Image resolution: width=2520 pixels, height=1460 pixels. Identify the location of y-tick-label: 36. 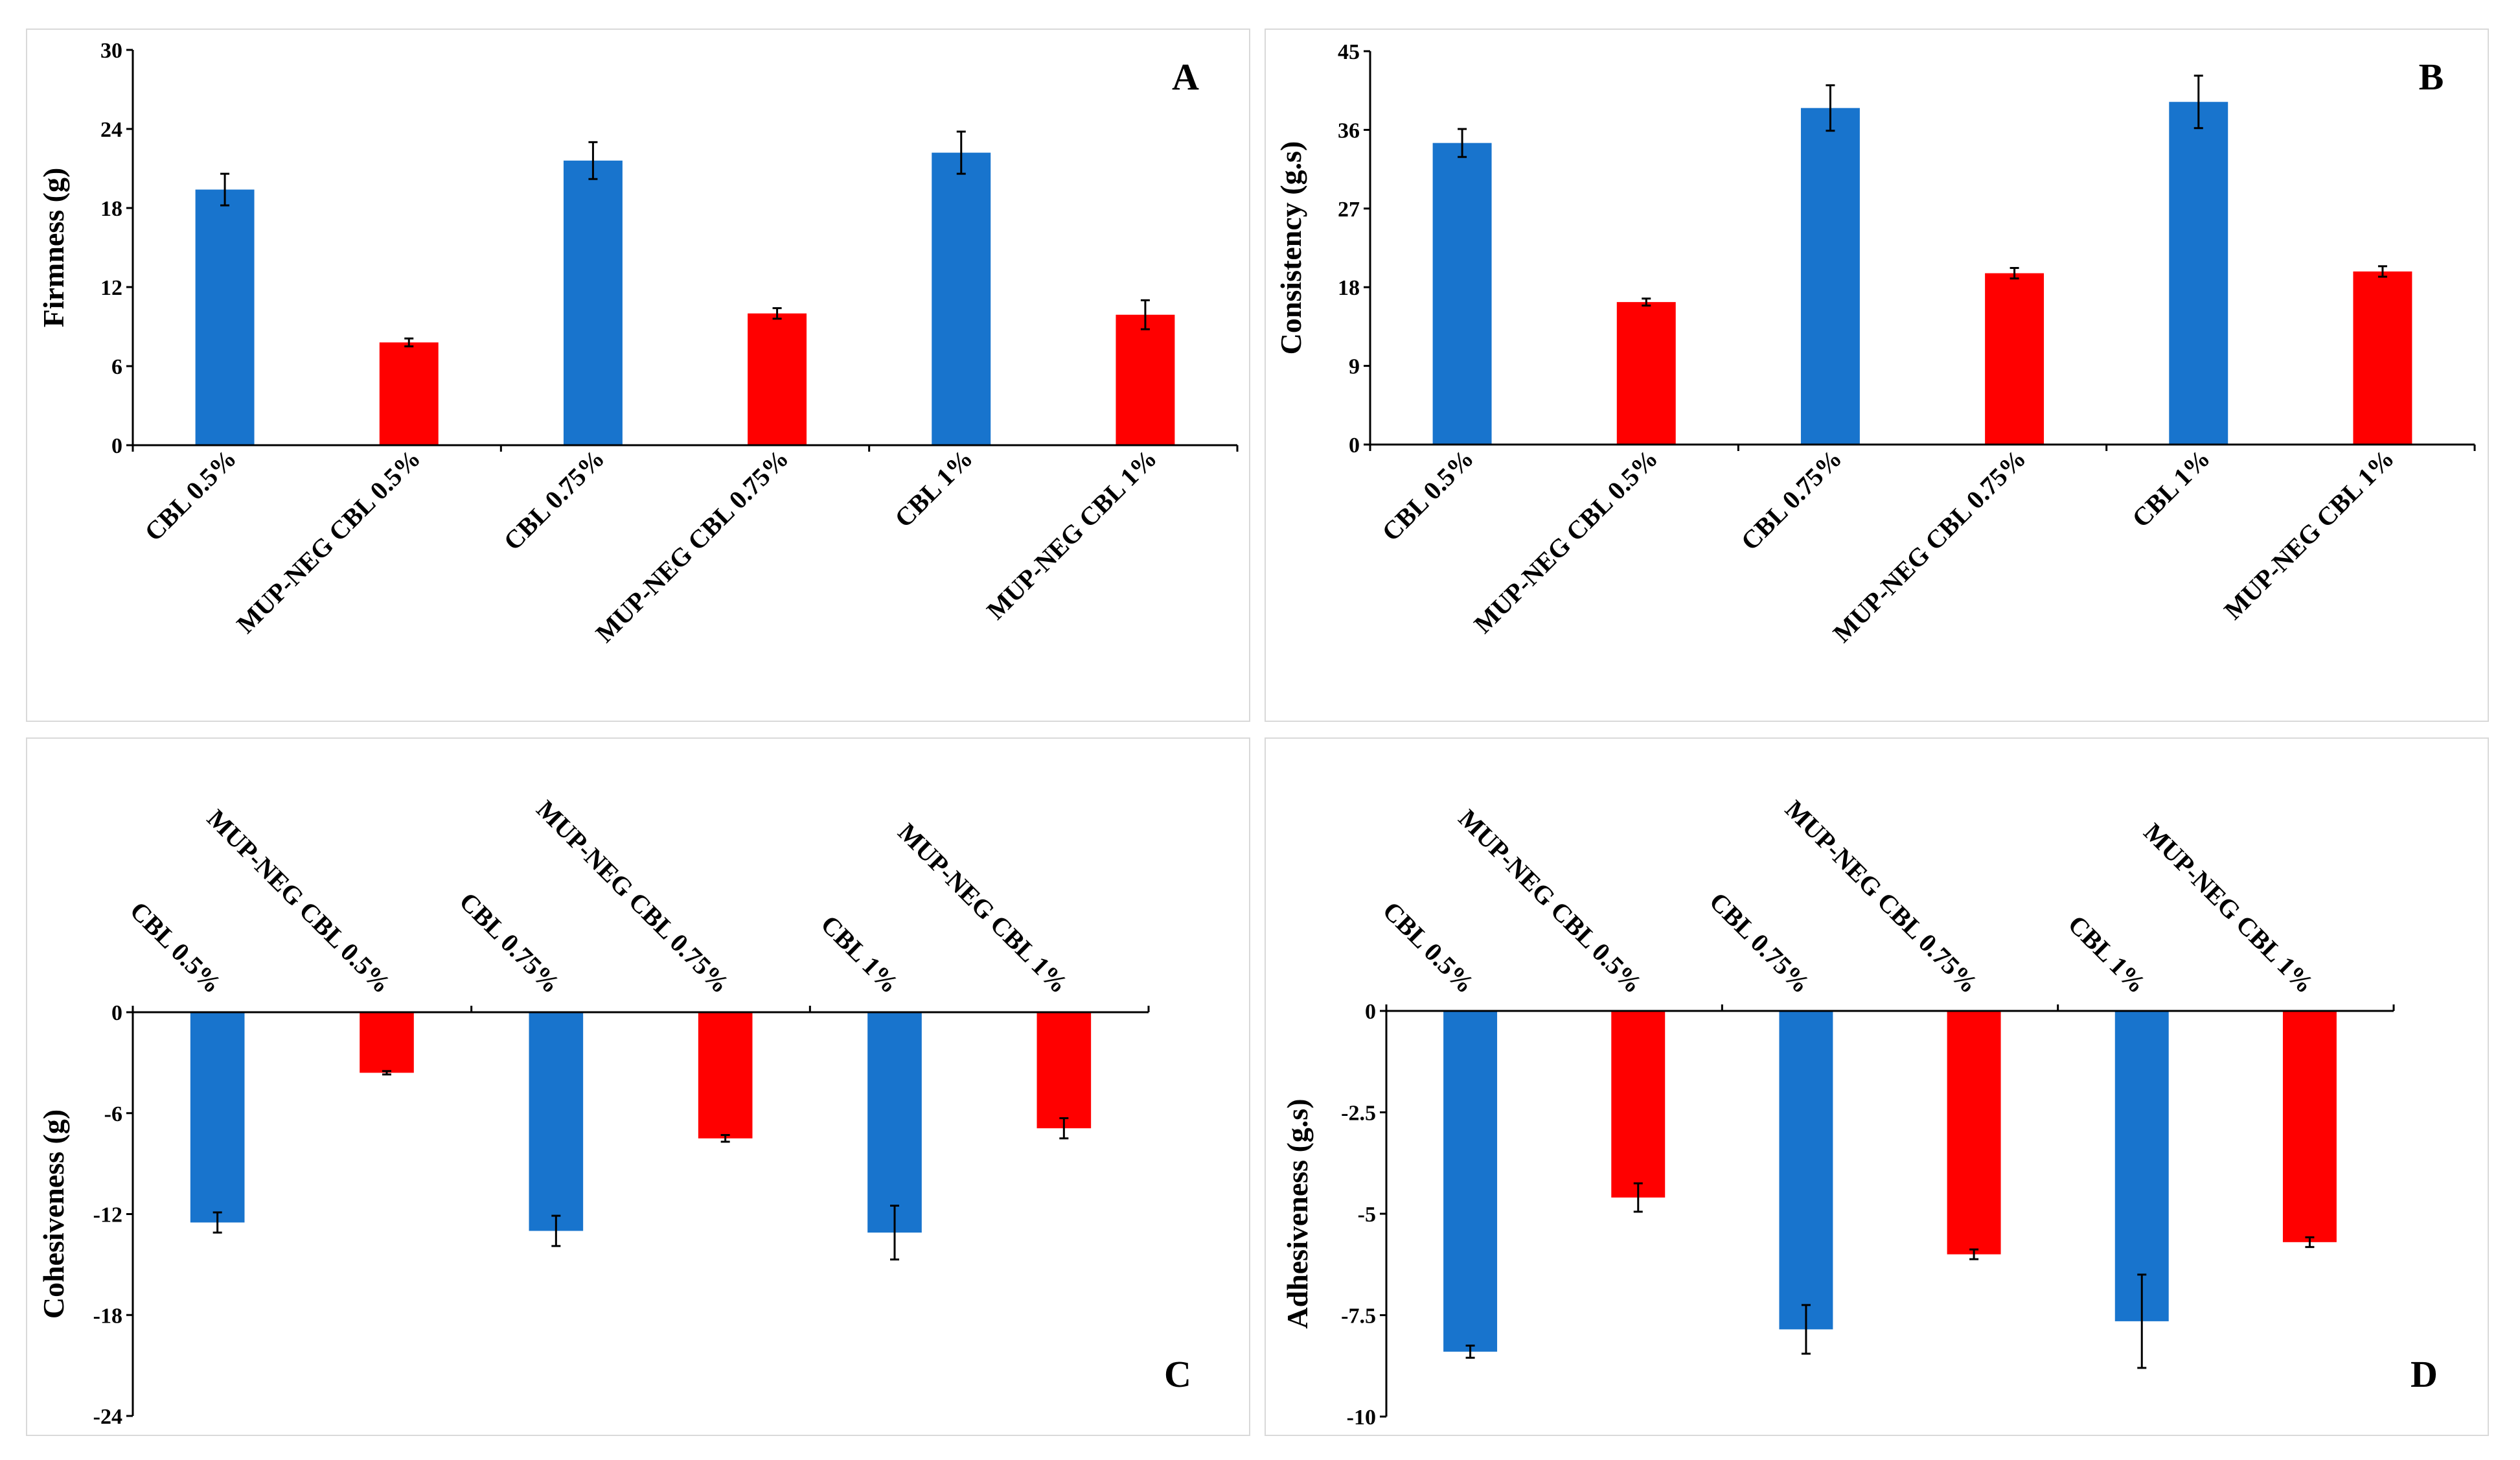
(1349, 131).